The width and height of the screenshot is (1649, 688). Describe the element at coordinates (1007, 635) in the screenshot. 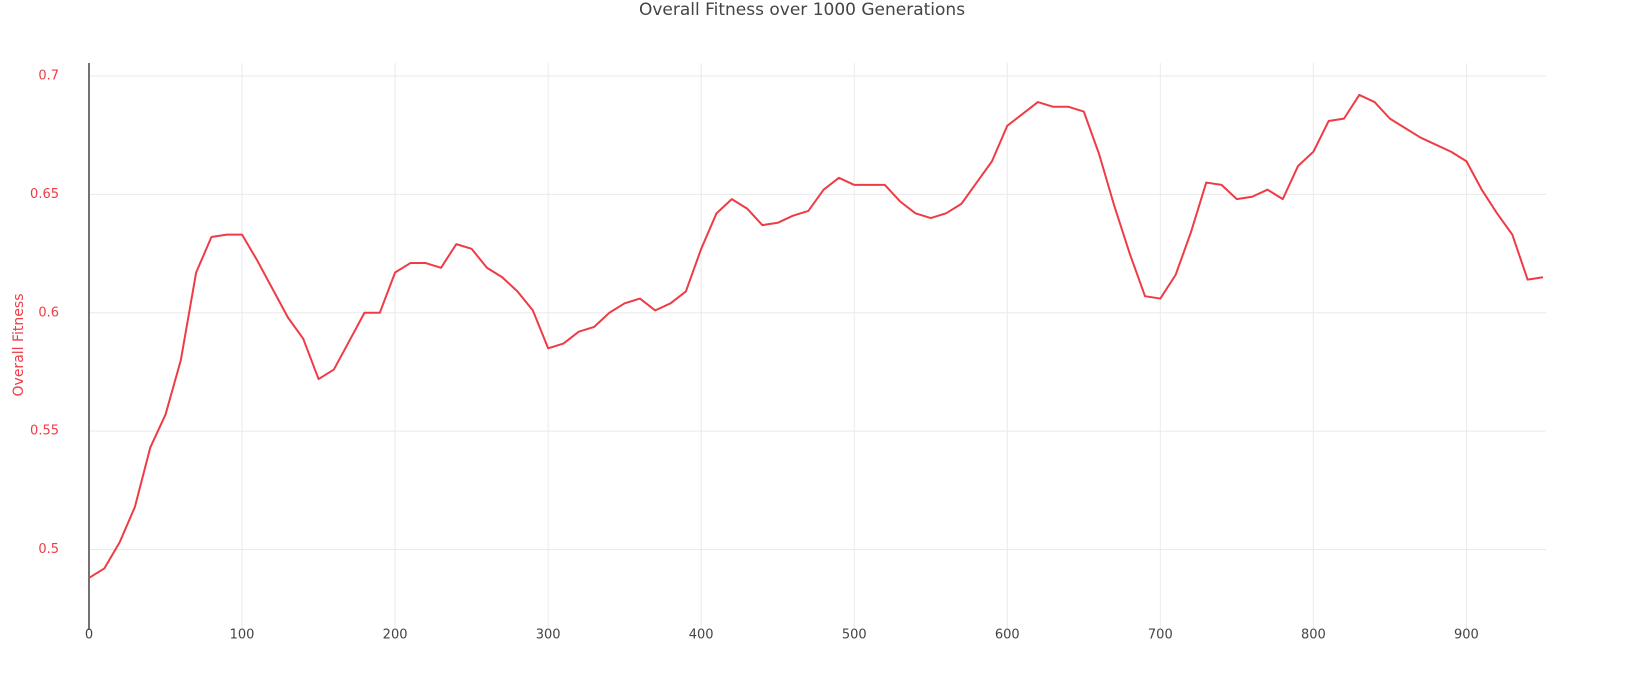

I see `x-tick-label: 600` at that location.